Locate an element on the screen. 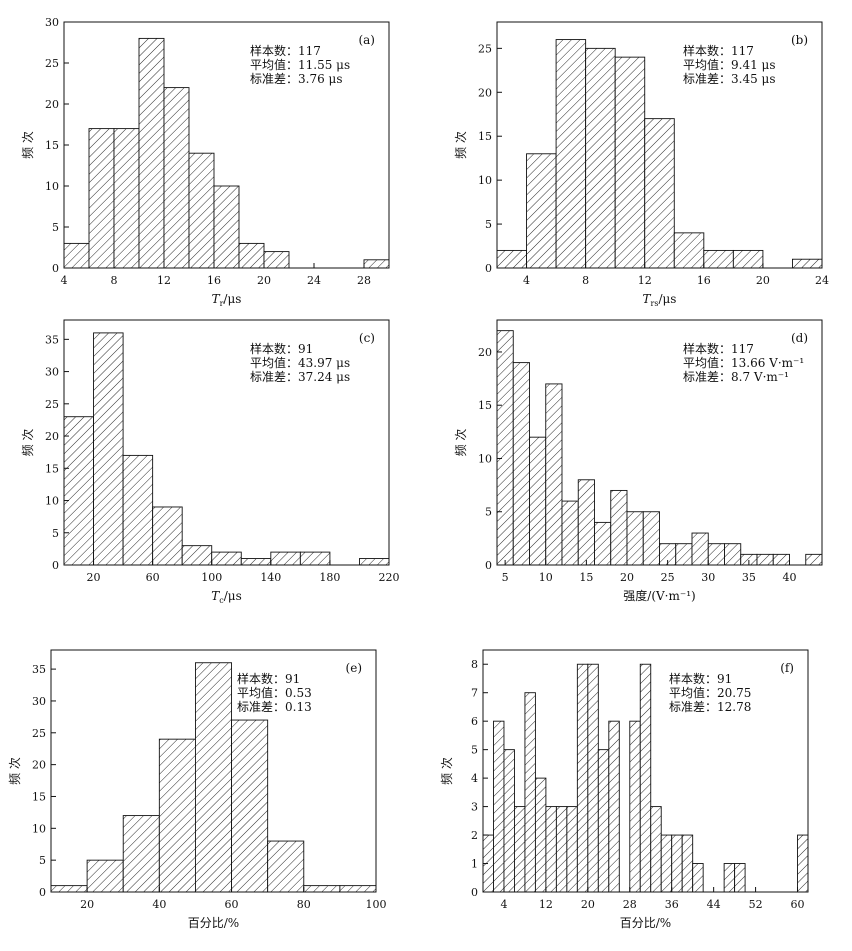 Image resolution: width=852 pixels, height=951 pixels. x-tick-label: 36 is located at coordinates (672, 904).